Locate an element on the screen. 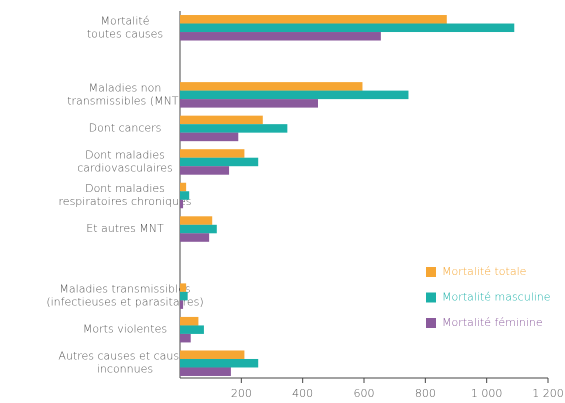 Image resolution: width=565 pixels, height=403 pixels. category-label-line: inconnues is located at coordinates (125, 369).